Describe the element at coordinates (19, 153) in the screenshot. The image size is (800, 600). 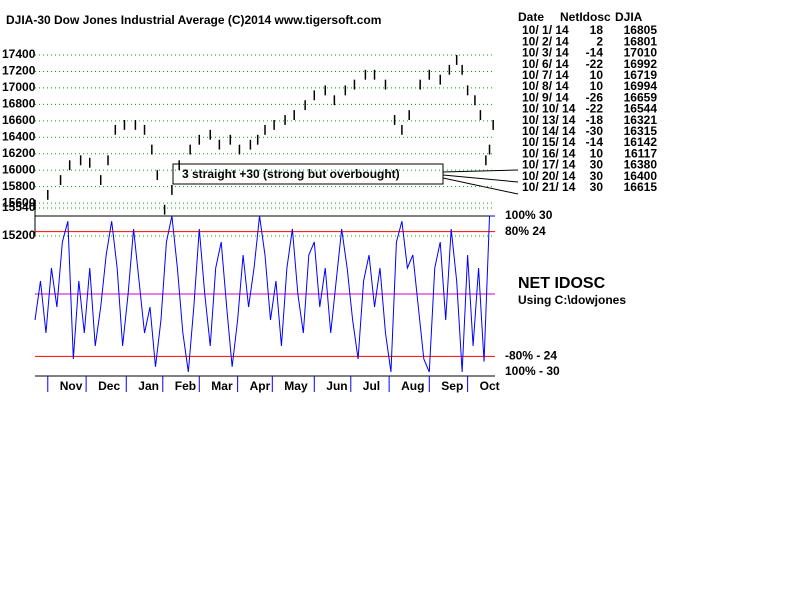
I see `y-tick-label: 16200` at that location.